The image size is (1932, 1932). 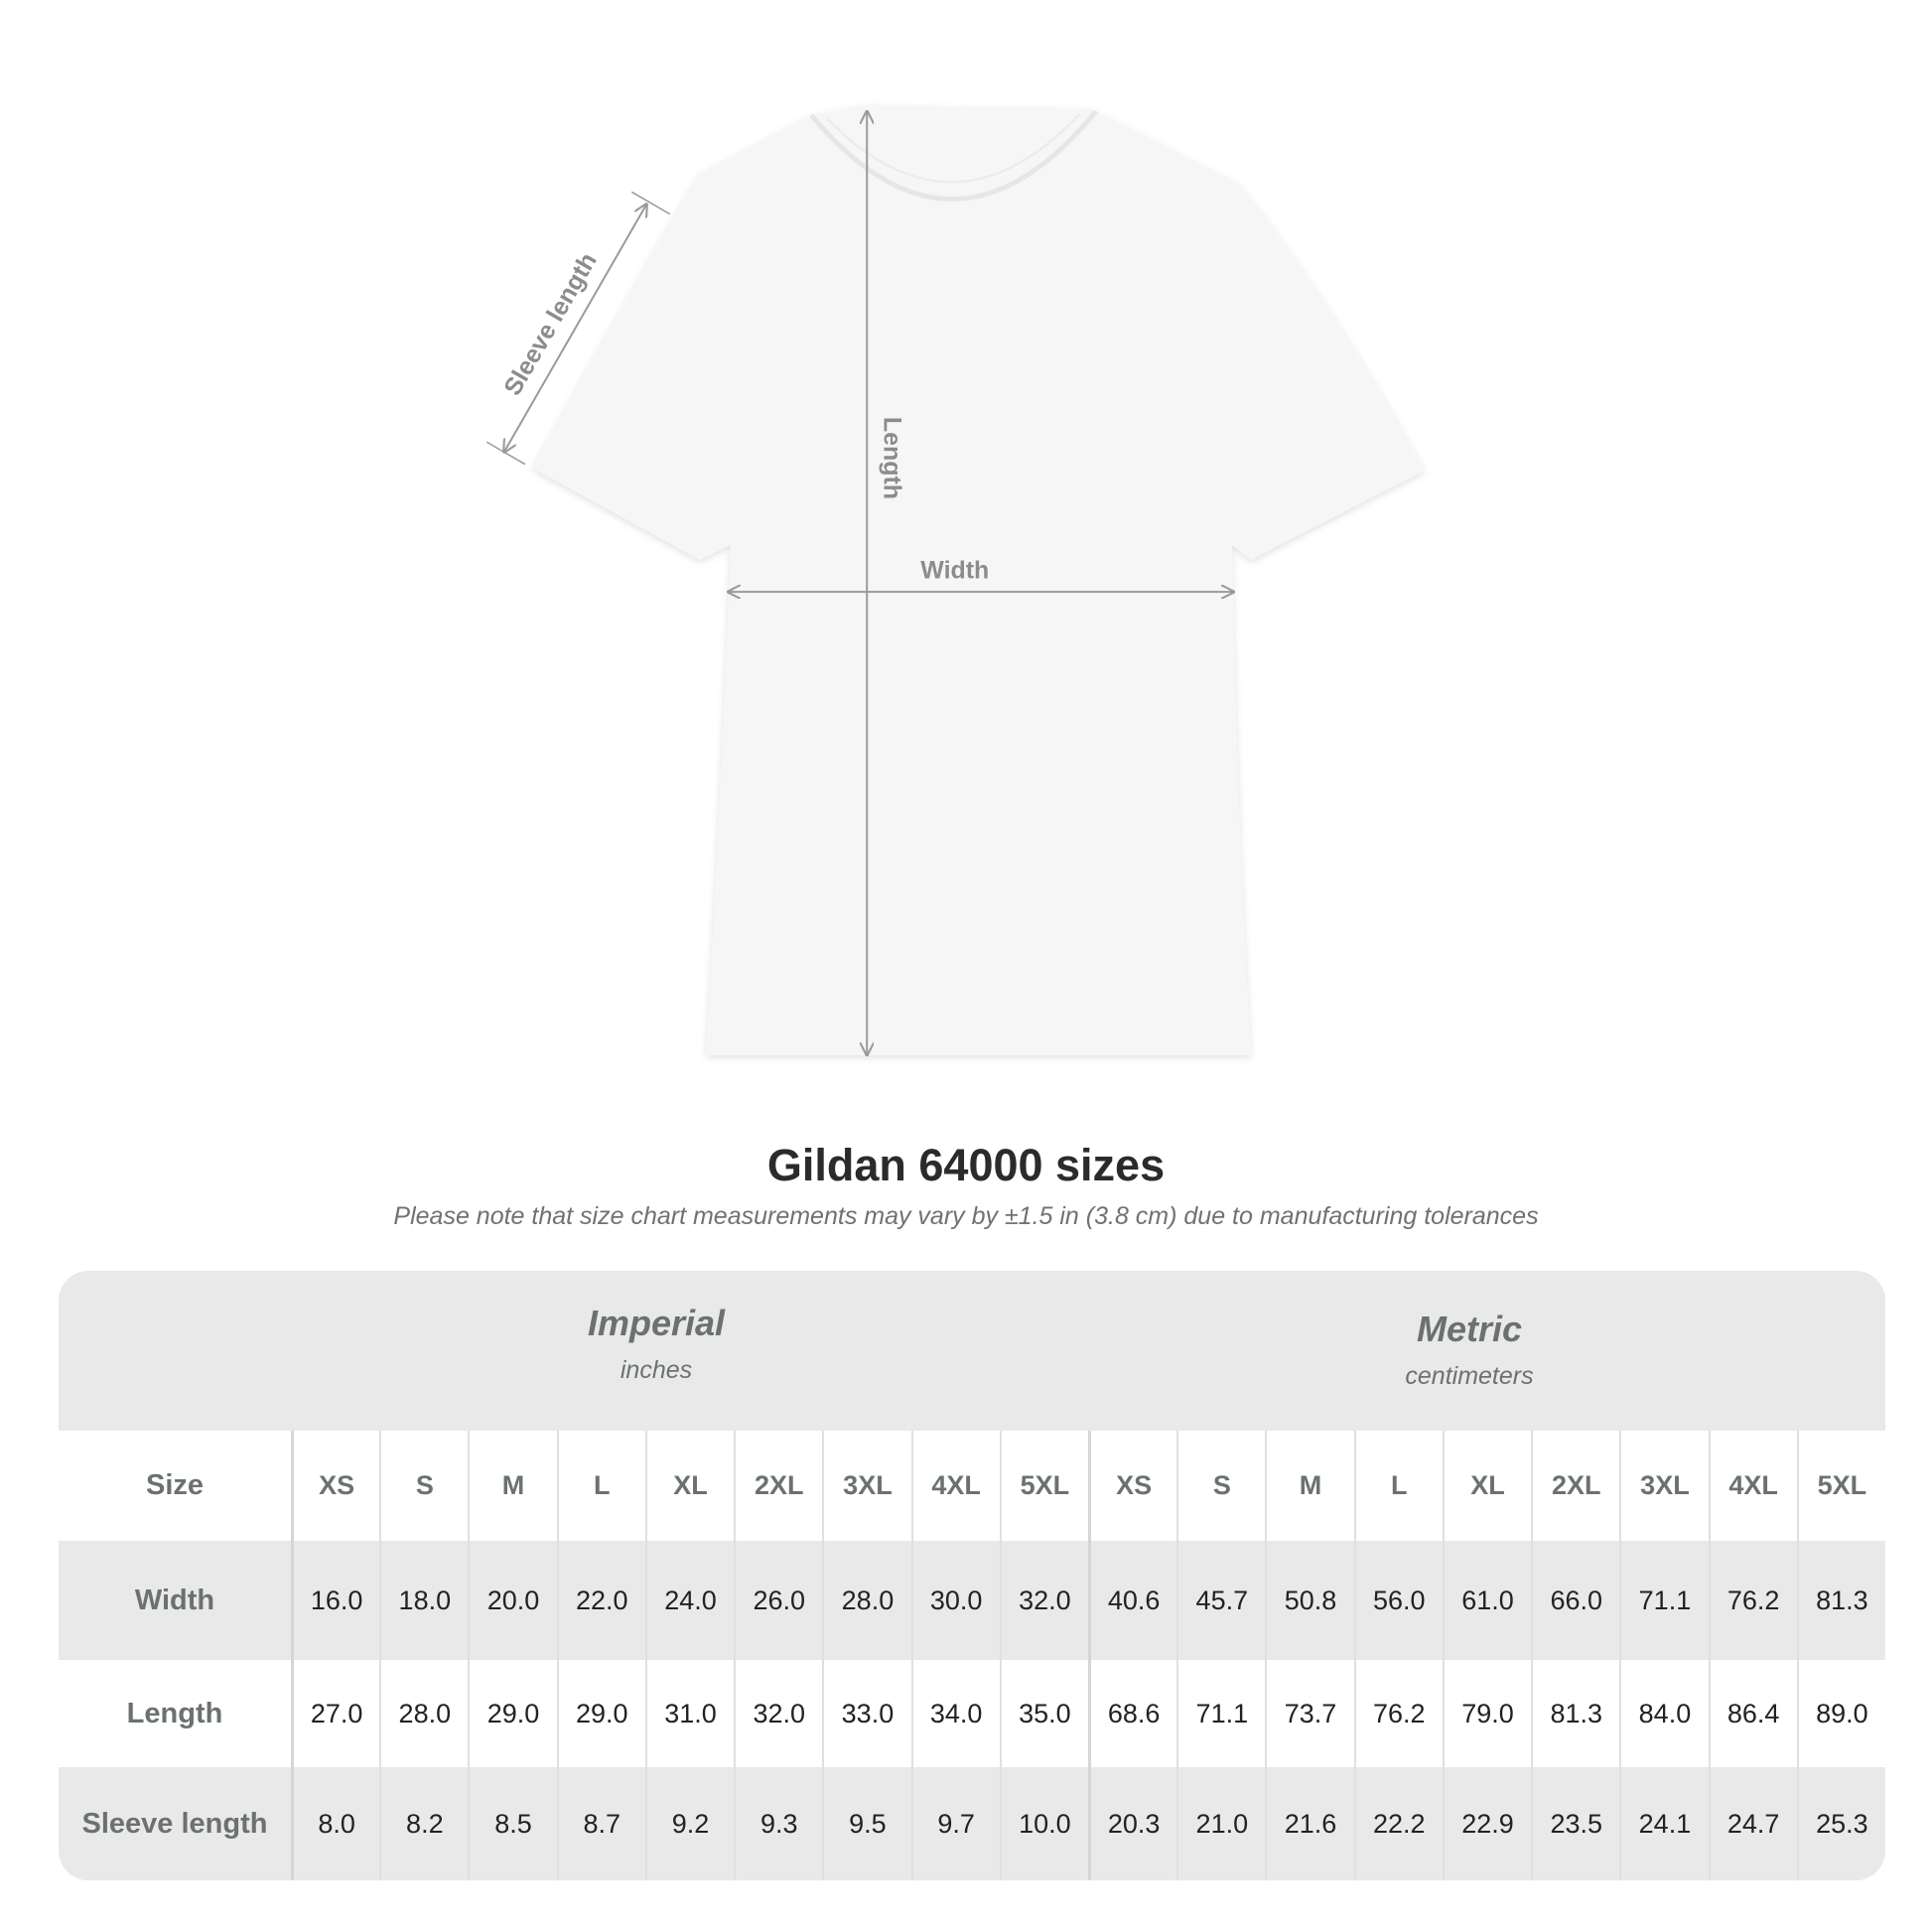 What do you see at coordinates (335, 1714) in the screenshot?
I see `imperial-value-cell: 27.0` at bounding box center [335, 1714].